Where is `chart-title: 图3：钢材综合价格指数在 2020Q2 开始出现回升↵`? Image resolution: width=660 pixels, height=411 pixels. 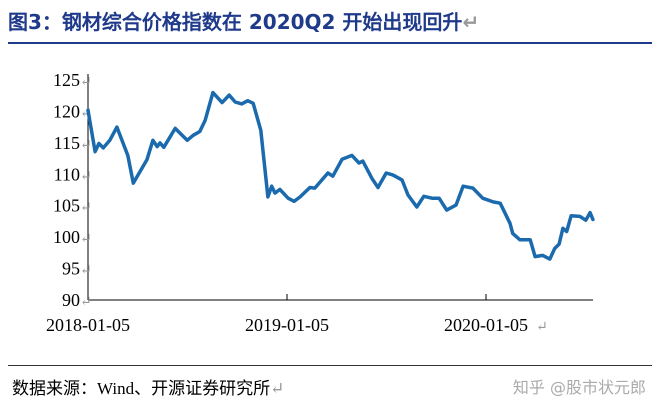 chart-title: 图3：钢材综合价格指数在 2020Q2 开始出现回升↵ is located at coordinates (243, 20).